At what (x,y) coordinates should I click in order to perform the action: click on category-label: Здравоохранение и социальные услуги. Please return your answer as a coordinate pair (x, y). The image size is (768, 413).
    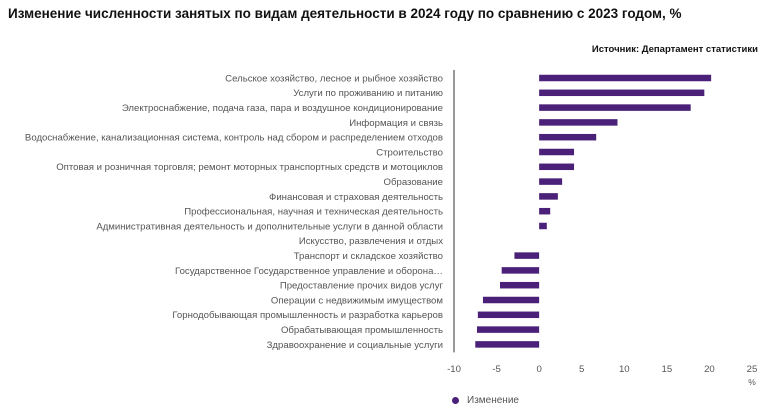
    Looking at the image, I should click on (355, 345).